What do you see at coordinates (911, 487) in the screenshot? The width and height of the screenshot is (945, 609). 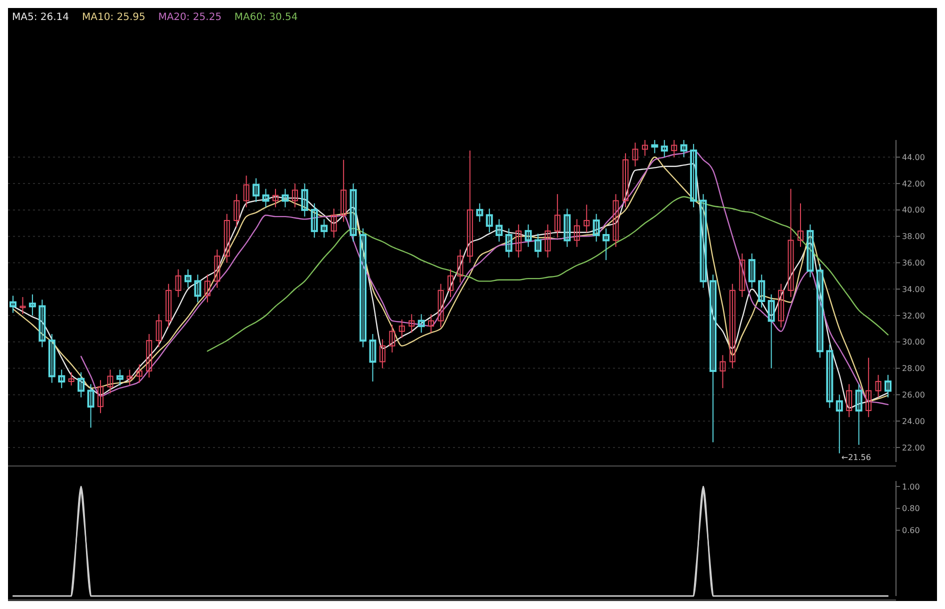 I see `y-tick-label: 1.00` at bounding box center [911, 487].